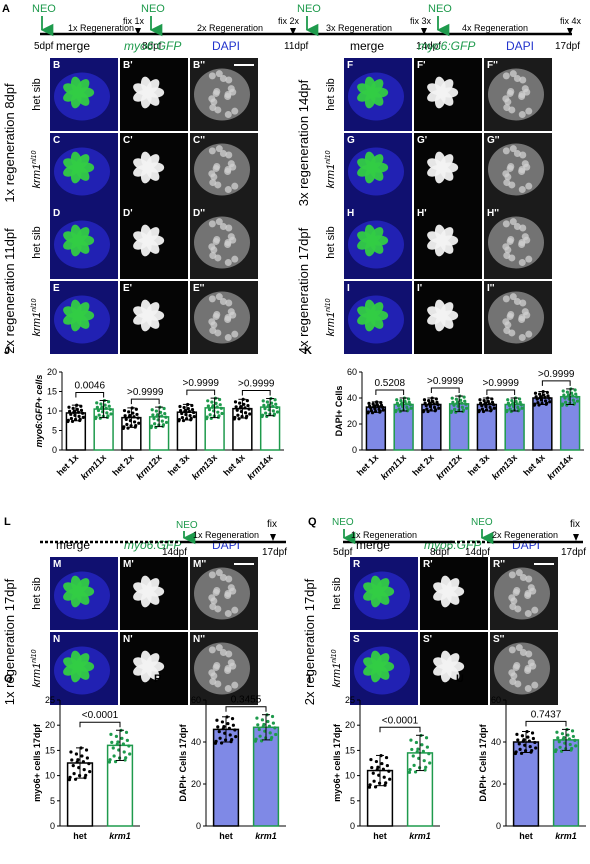 The height and width of the screenshot is (864, 590). What do you see at coordinates (573, 552) in the screenshot?
I see `day-label: 17dpf` at bounding box center [573, 552].